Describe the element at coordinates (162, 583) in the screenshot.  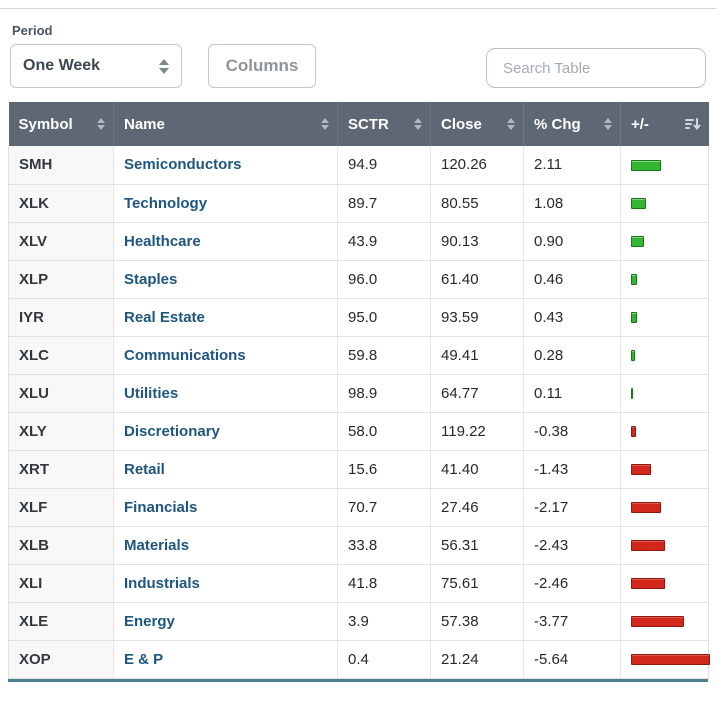
I see `name-link: Industrials` at that location.